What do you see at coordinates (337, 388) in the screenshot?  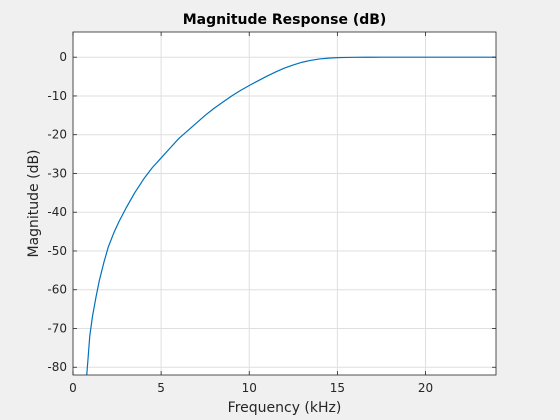 I see `x-tick-label: 15` at bounding box center [337, 388].